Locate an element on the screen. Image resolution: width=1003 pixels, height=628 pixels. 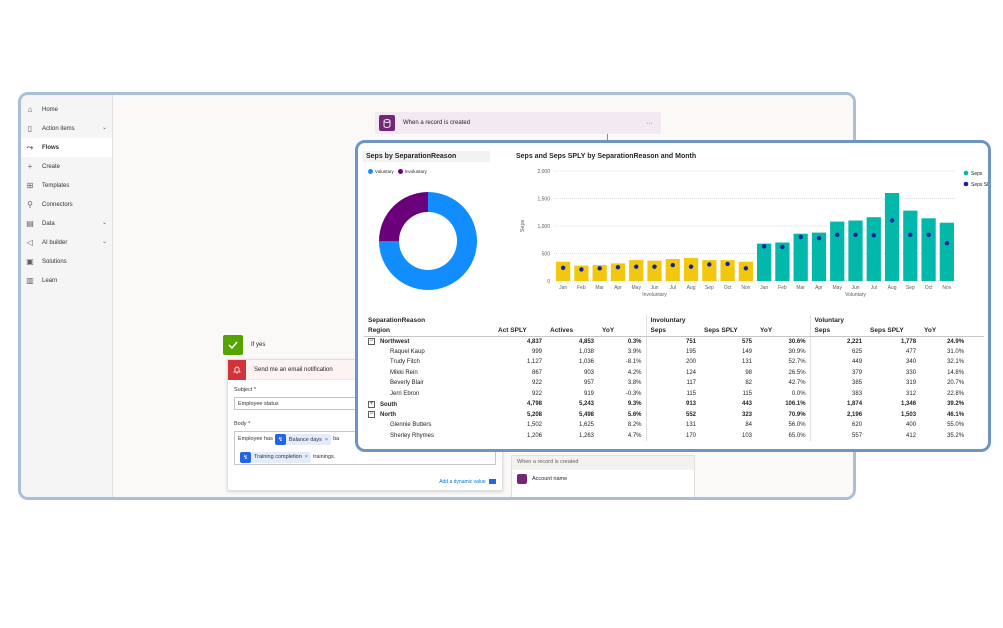
donut-slice-involuntary is located at coordinates (403, 216).